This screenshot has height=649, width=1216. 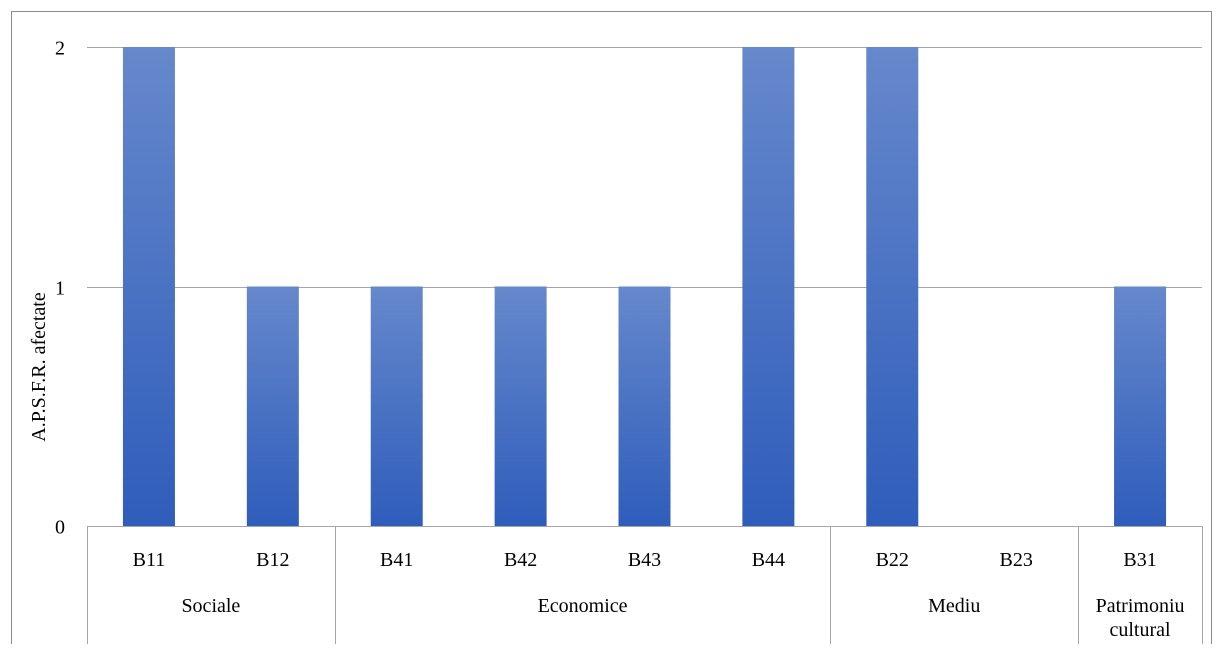 What do you see at coordinates (1140, 618) in the screenshot?
I see `x-group-label: Patrimoniu cultural` at bounding box center [1140, 618].